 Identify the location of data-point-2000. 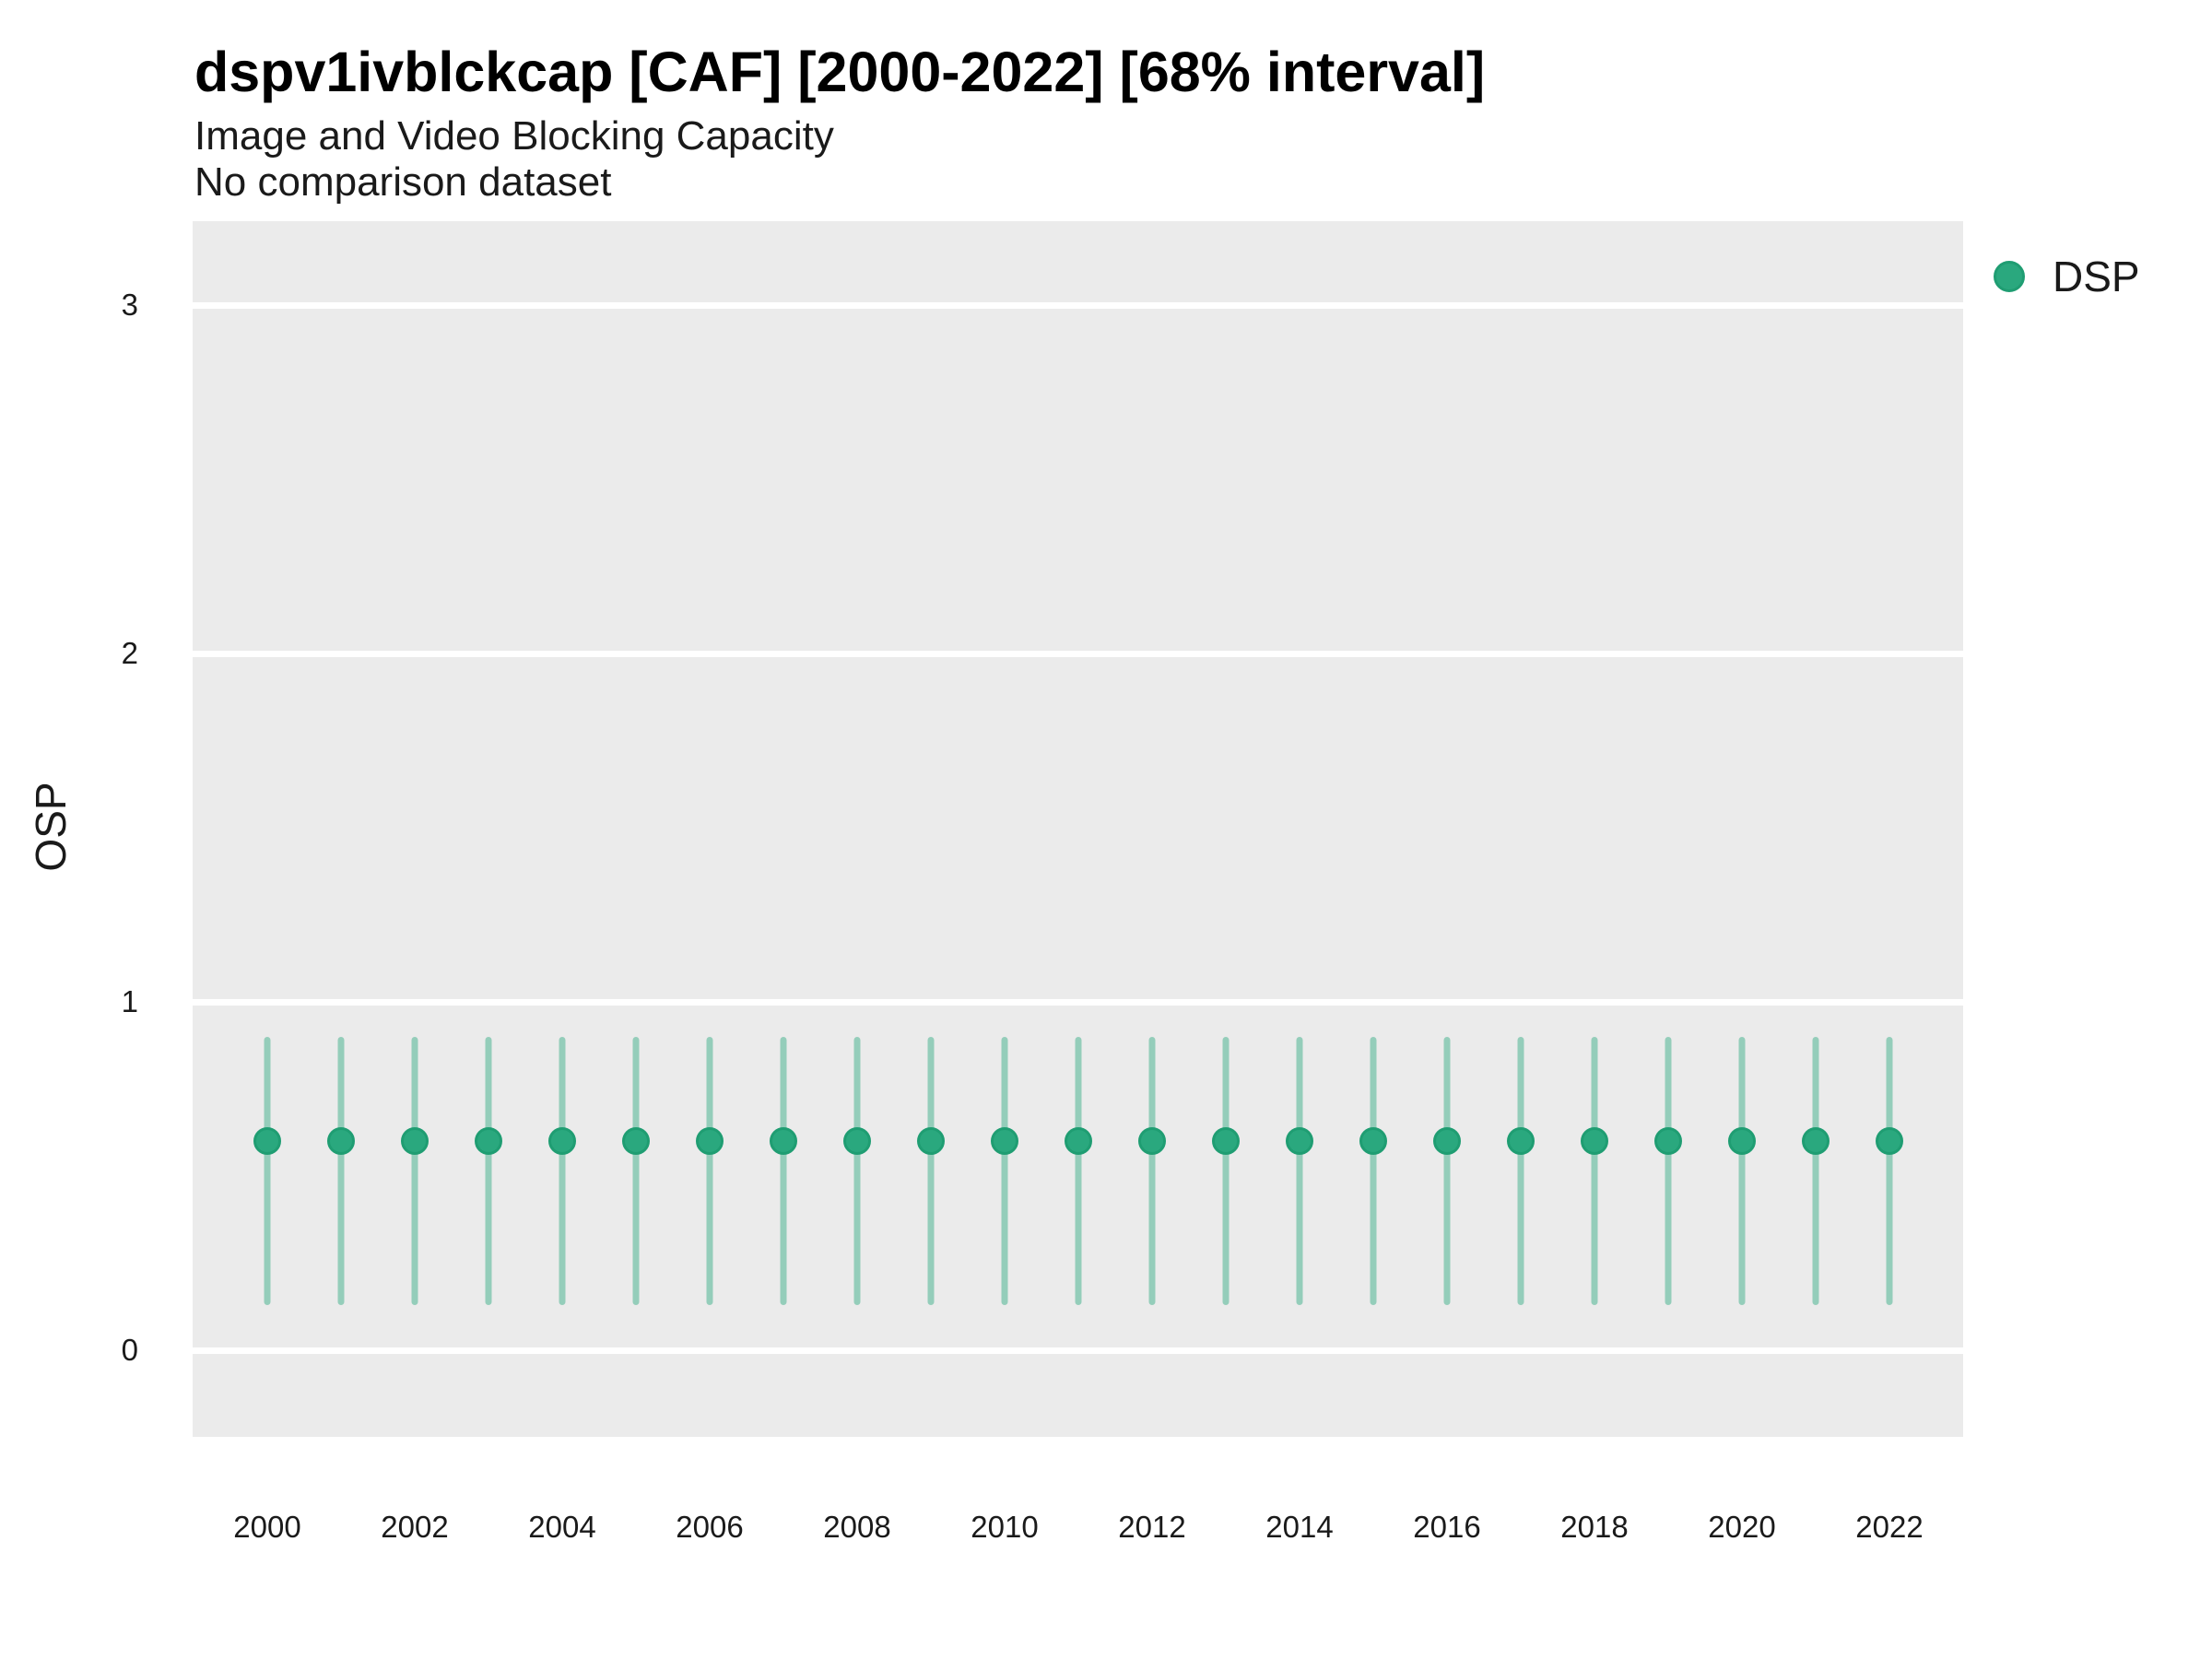
(267, 1141).